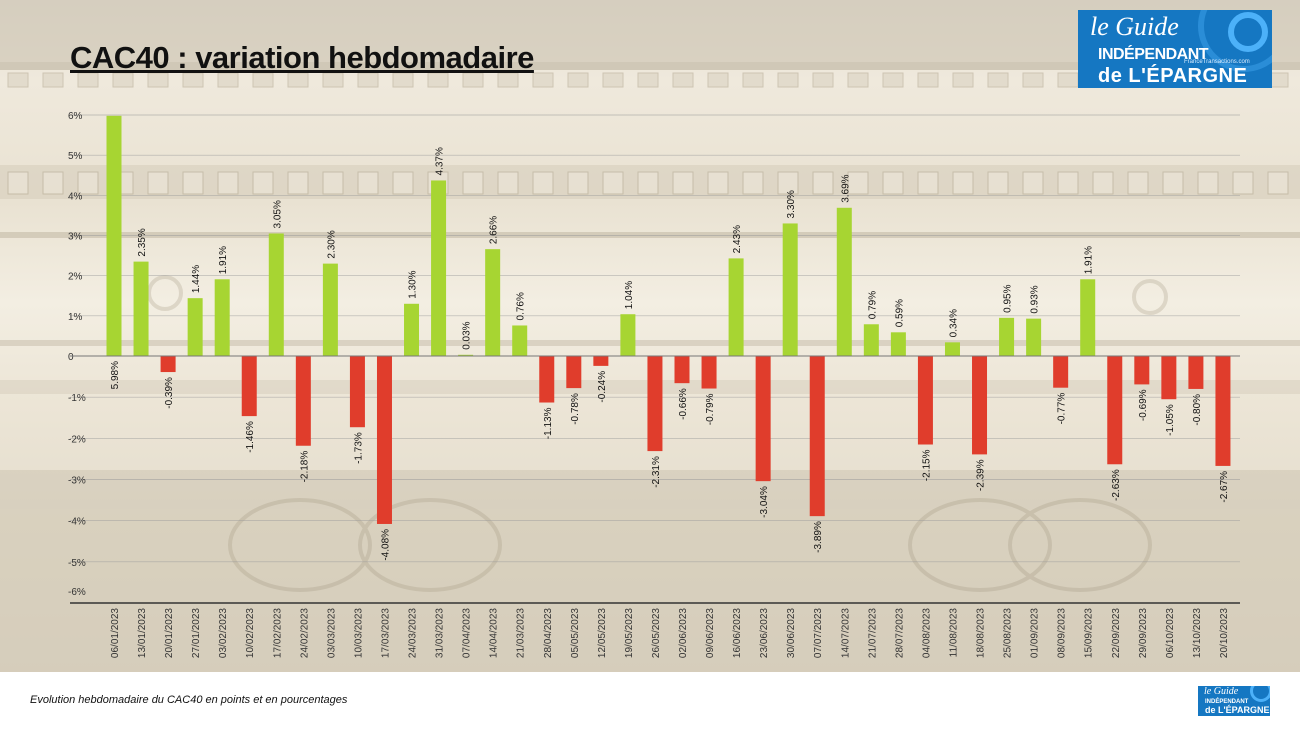  Describe the element at coordinates (1008, 633) in the screenshot. I see `x-tick-label: 25/08/2023` at that location.